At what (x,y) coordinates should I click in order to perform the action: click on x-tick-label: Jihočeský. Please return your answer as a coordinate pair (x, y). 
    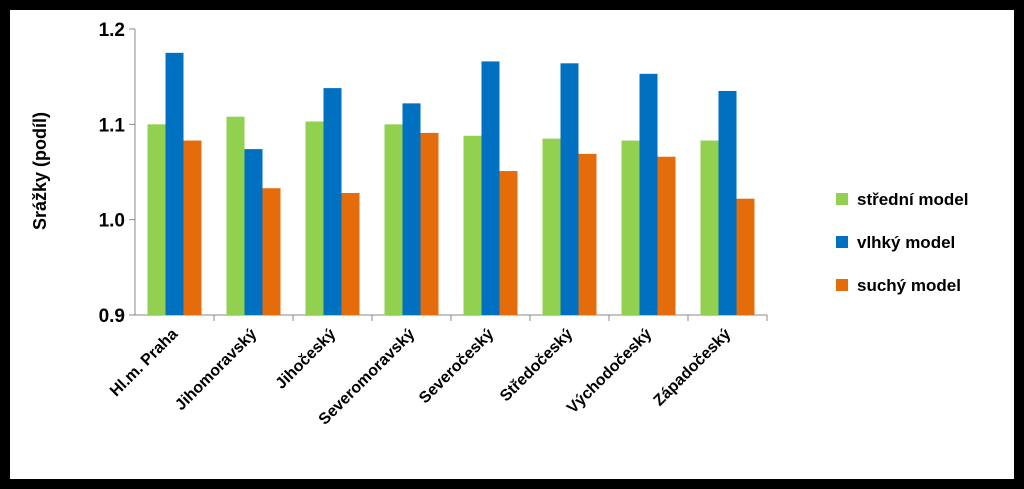
    Looking at the image, I should click on (306, 359).